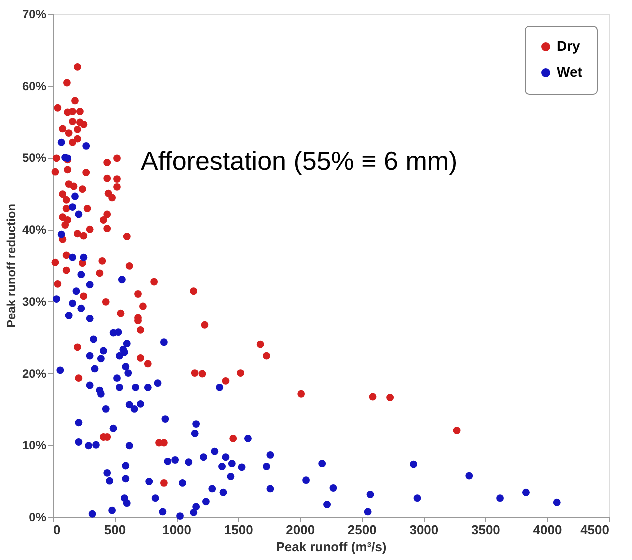 This screenshot has width=632, height=560. What do you see at coordinates (547, 530) in the screenshot?
I see `x-tick-label: 4000` at bounding box center [547, 530].